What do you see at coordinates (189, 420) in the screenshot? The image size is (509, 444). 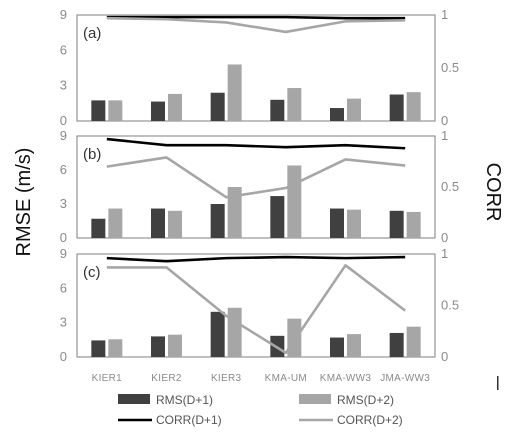 I see `legend-label: CORR(D+1)` at bounding box center [189, 420].